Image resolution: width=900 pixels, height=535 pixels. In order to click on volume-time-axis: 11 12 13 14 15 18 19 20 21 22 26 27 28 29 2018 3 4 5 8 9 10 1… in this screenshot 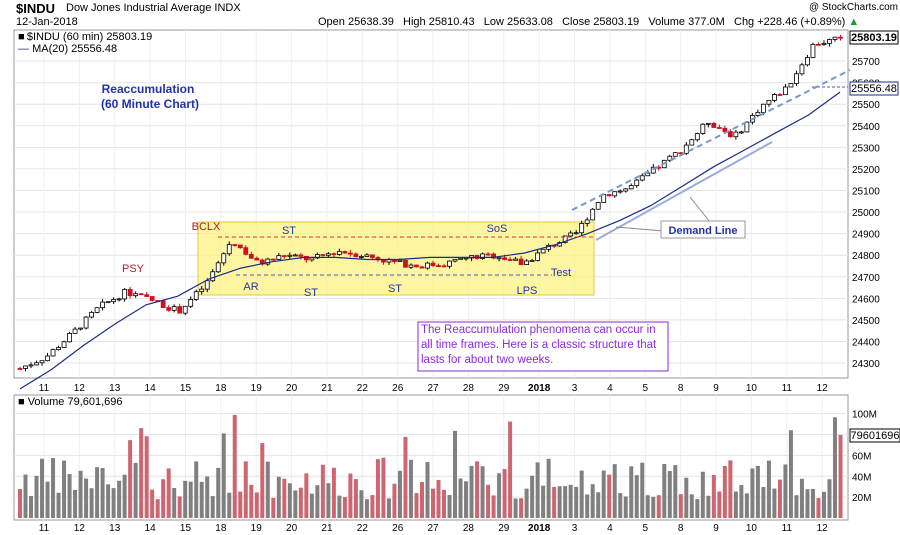, I will do `click(433, 528)`.